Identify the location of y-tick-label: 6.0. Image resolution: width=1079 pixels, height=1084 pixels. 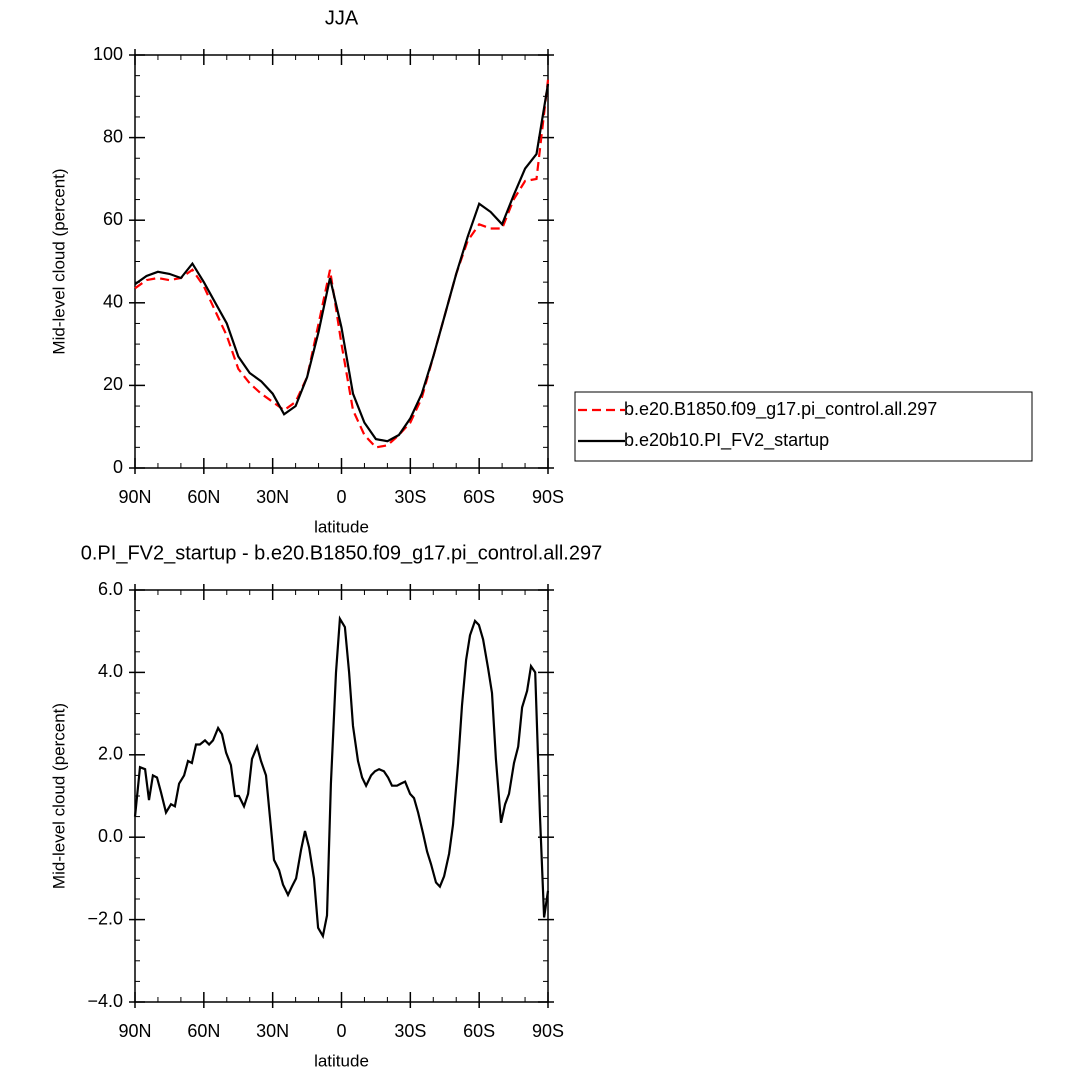
(110, 589).